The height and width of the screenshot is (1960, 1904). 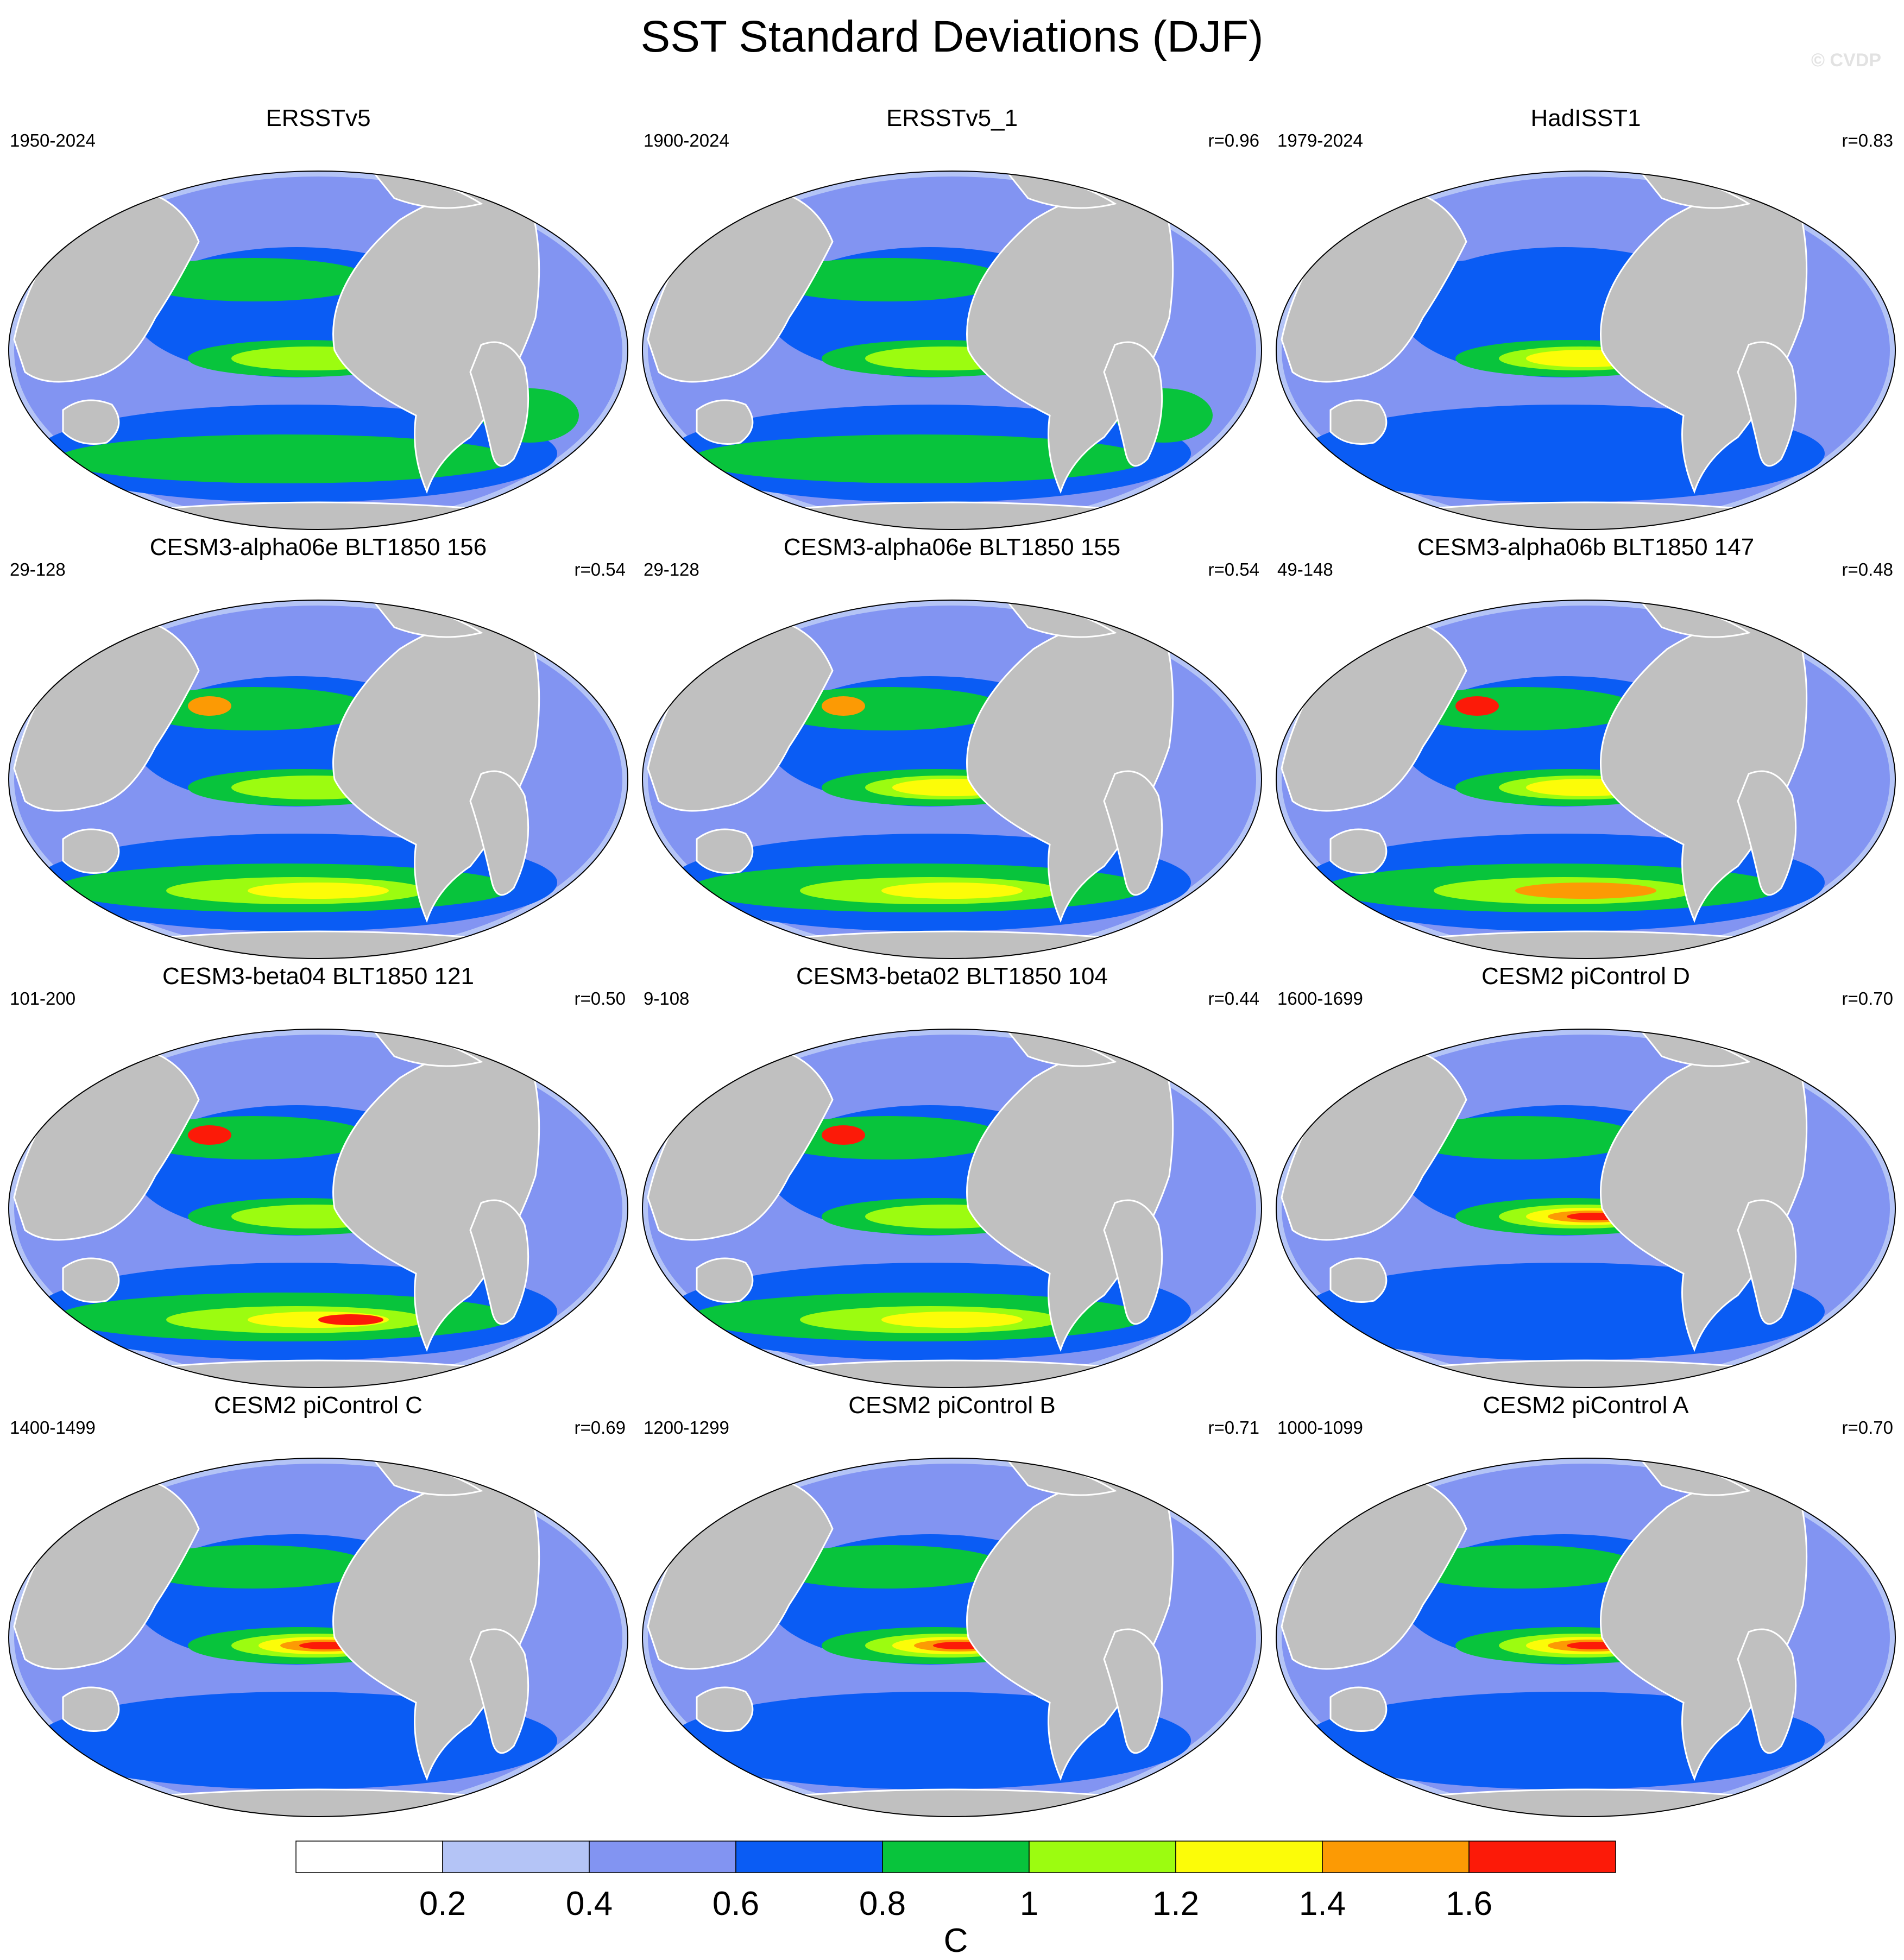 What do you see at coordinates (736, 1904) in the screenshot?
I see `colorbar-tick-label: 0.6` at bounding box center [736, 1904].